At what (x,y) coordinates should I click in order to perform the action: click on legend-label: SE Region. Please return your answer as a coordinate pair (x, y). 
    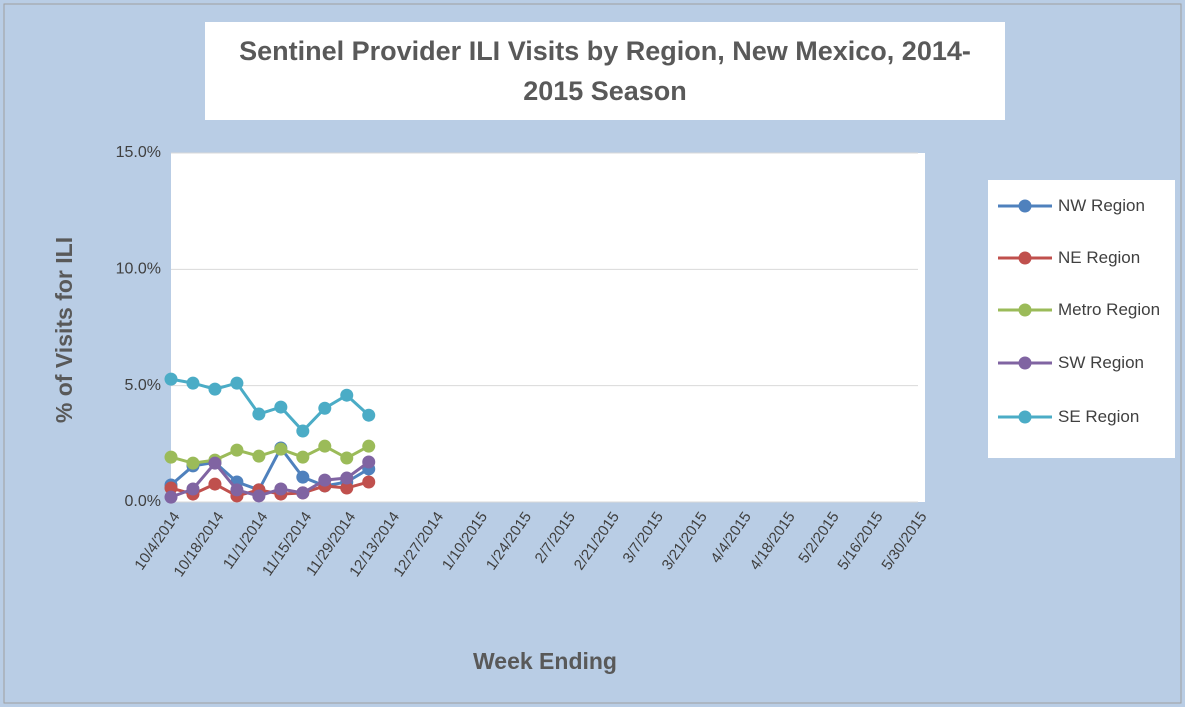
    Looking at the image, I should click on (1099, 416).